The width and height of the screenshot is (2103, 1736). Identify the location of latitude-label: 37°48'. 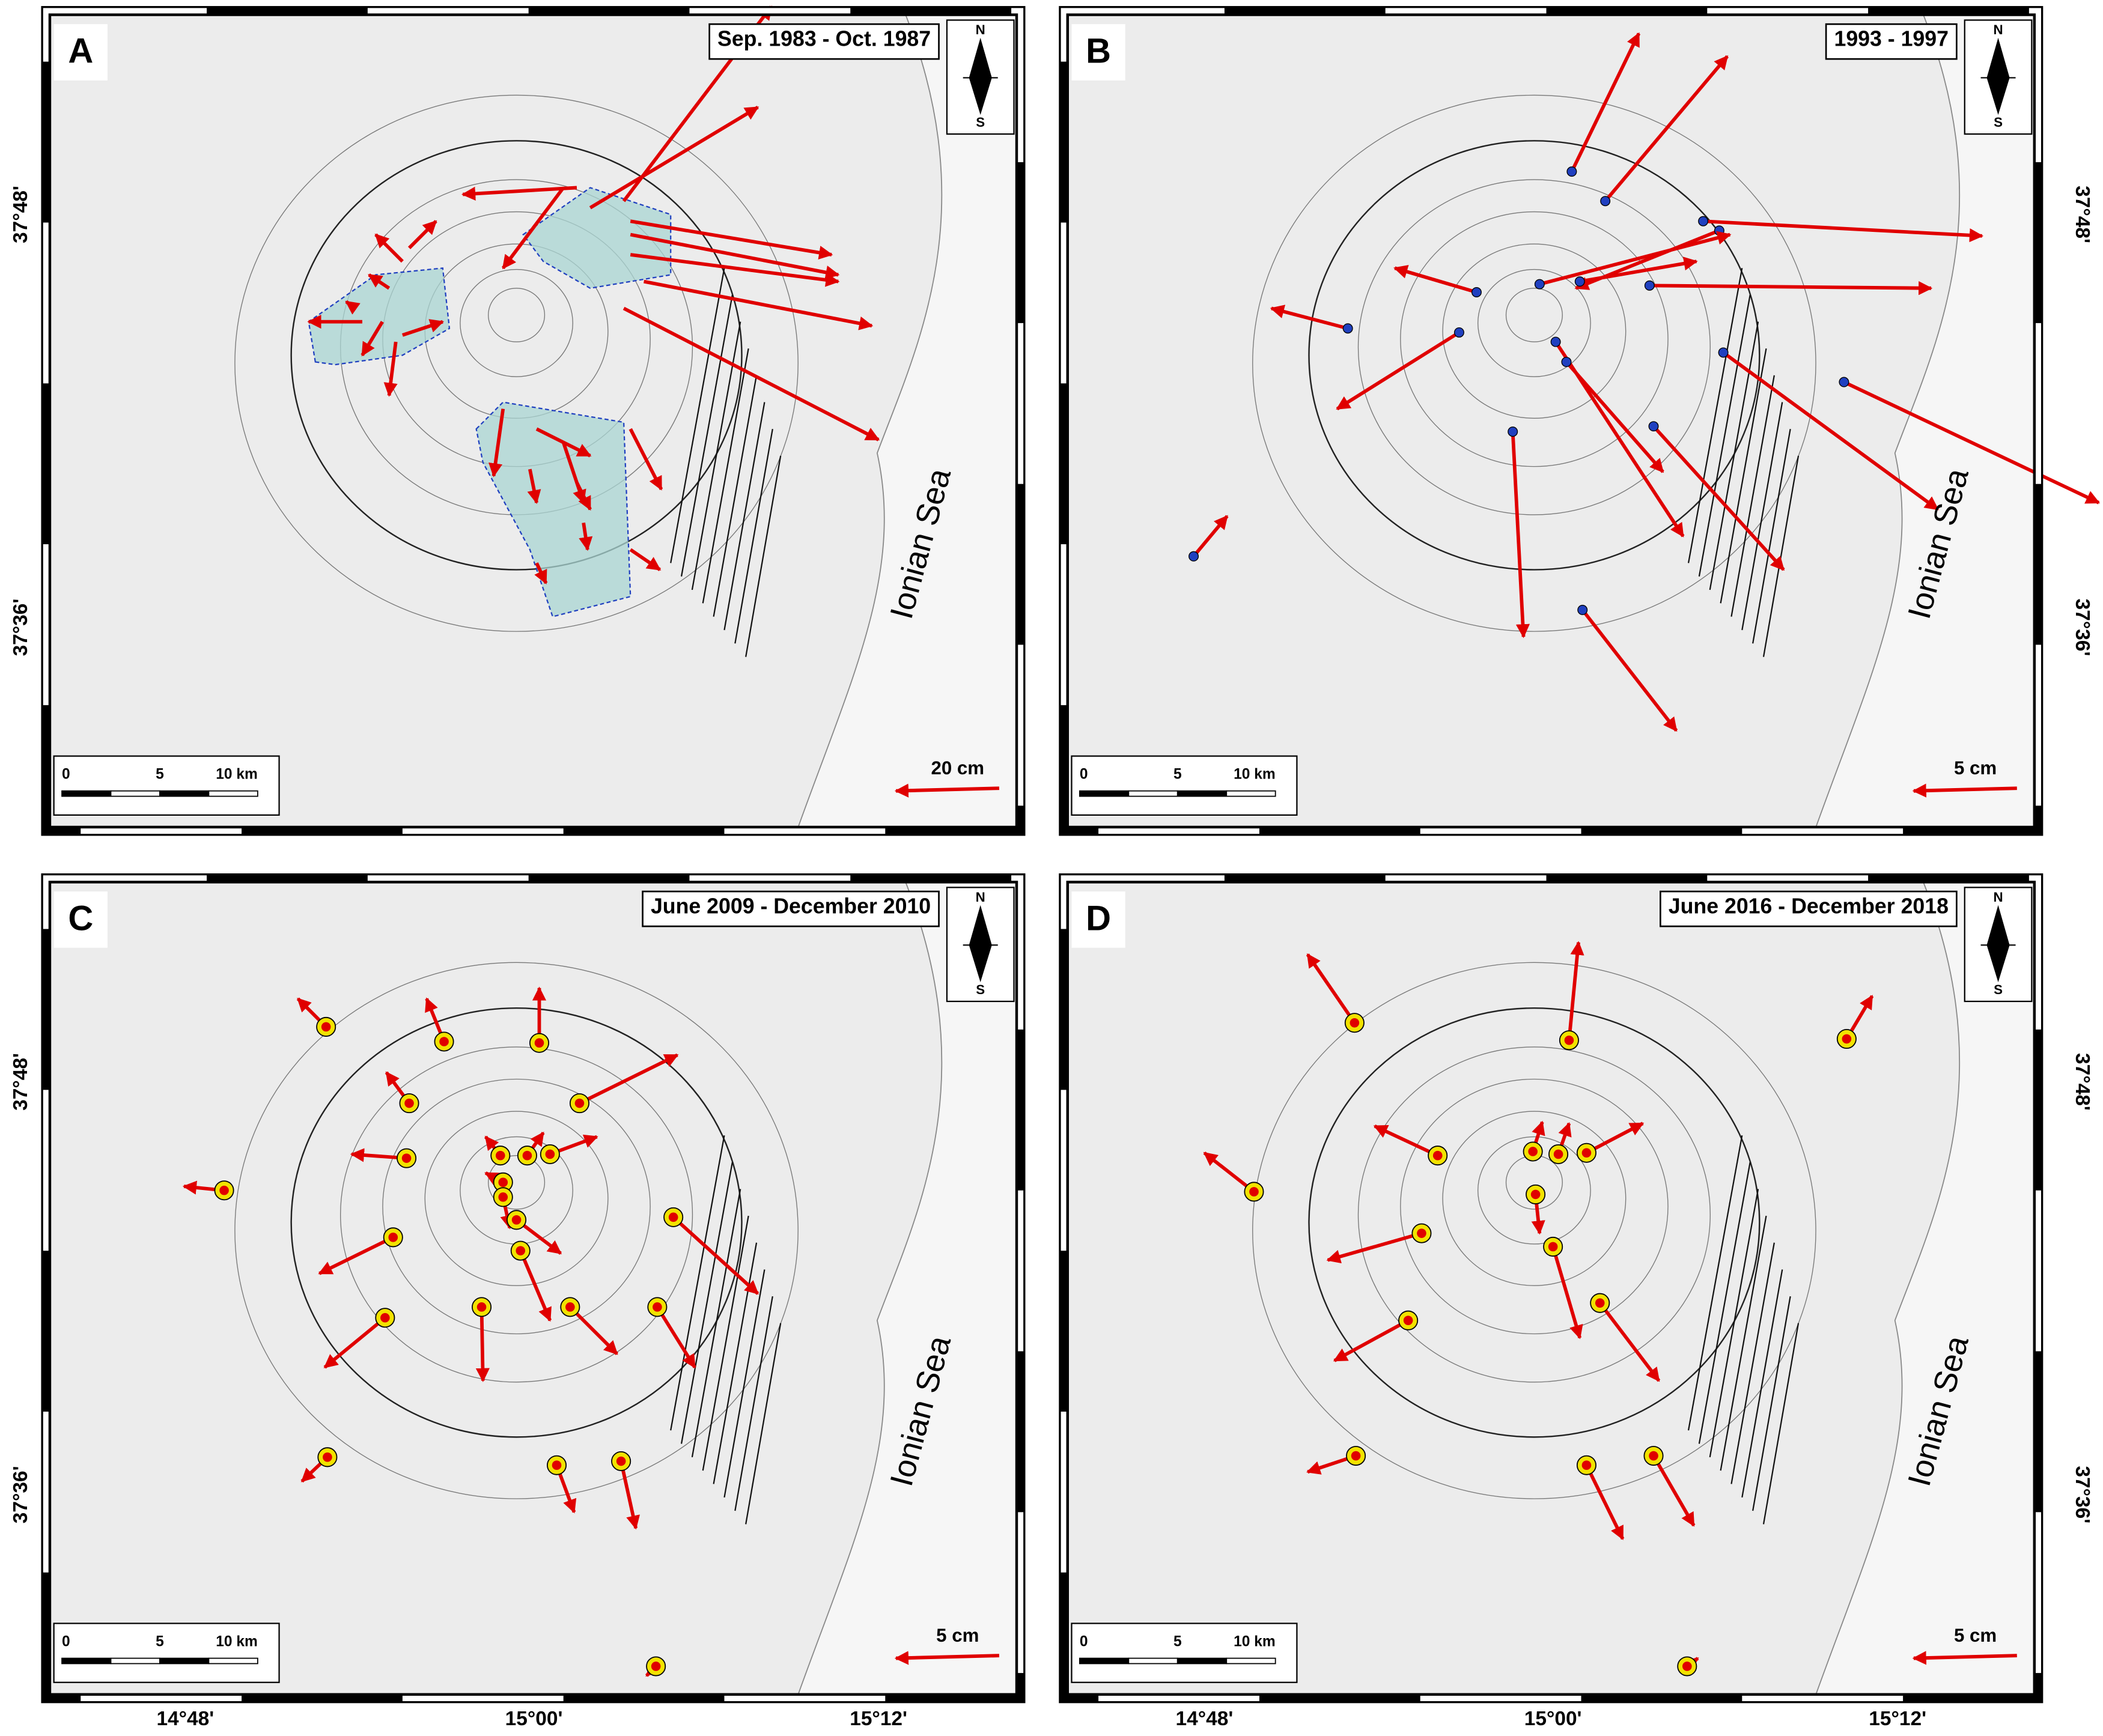
(2082, 214).